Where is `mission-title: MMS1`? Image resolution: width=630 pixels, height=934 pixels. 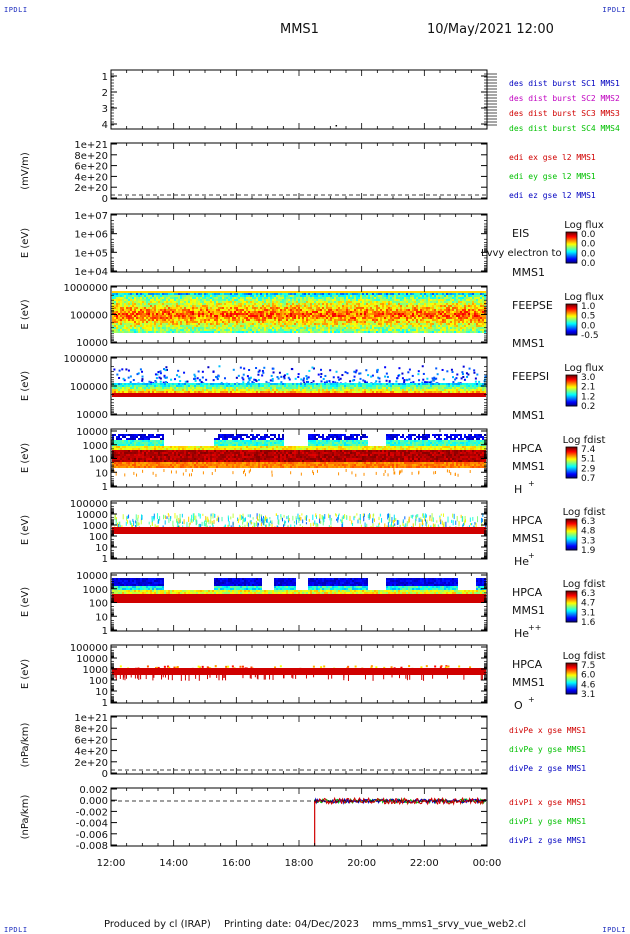
mission-title: MMS1 is located at coordinates (299, 29).